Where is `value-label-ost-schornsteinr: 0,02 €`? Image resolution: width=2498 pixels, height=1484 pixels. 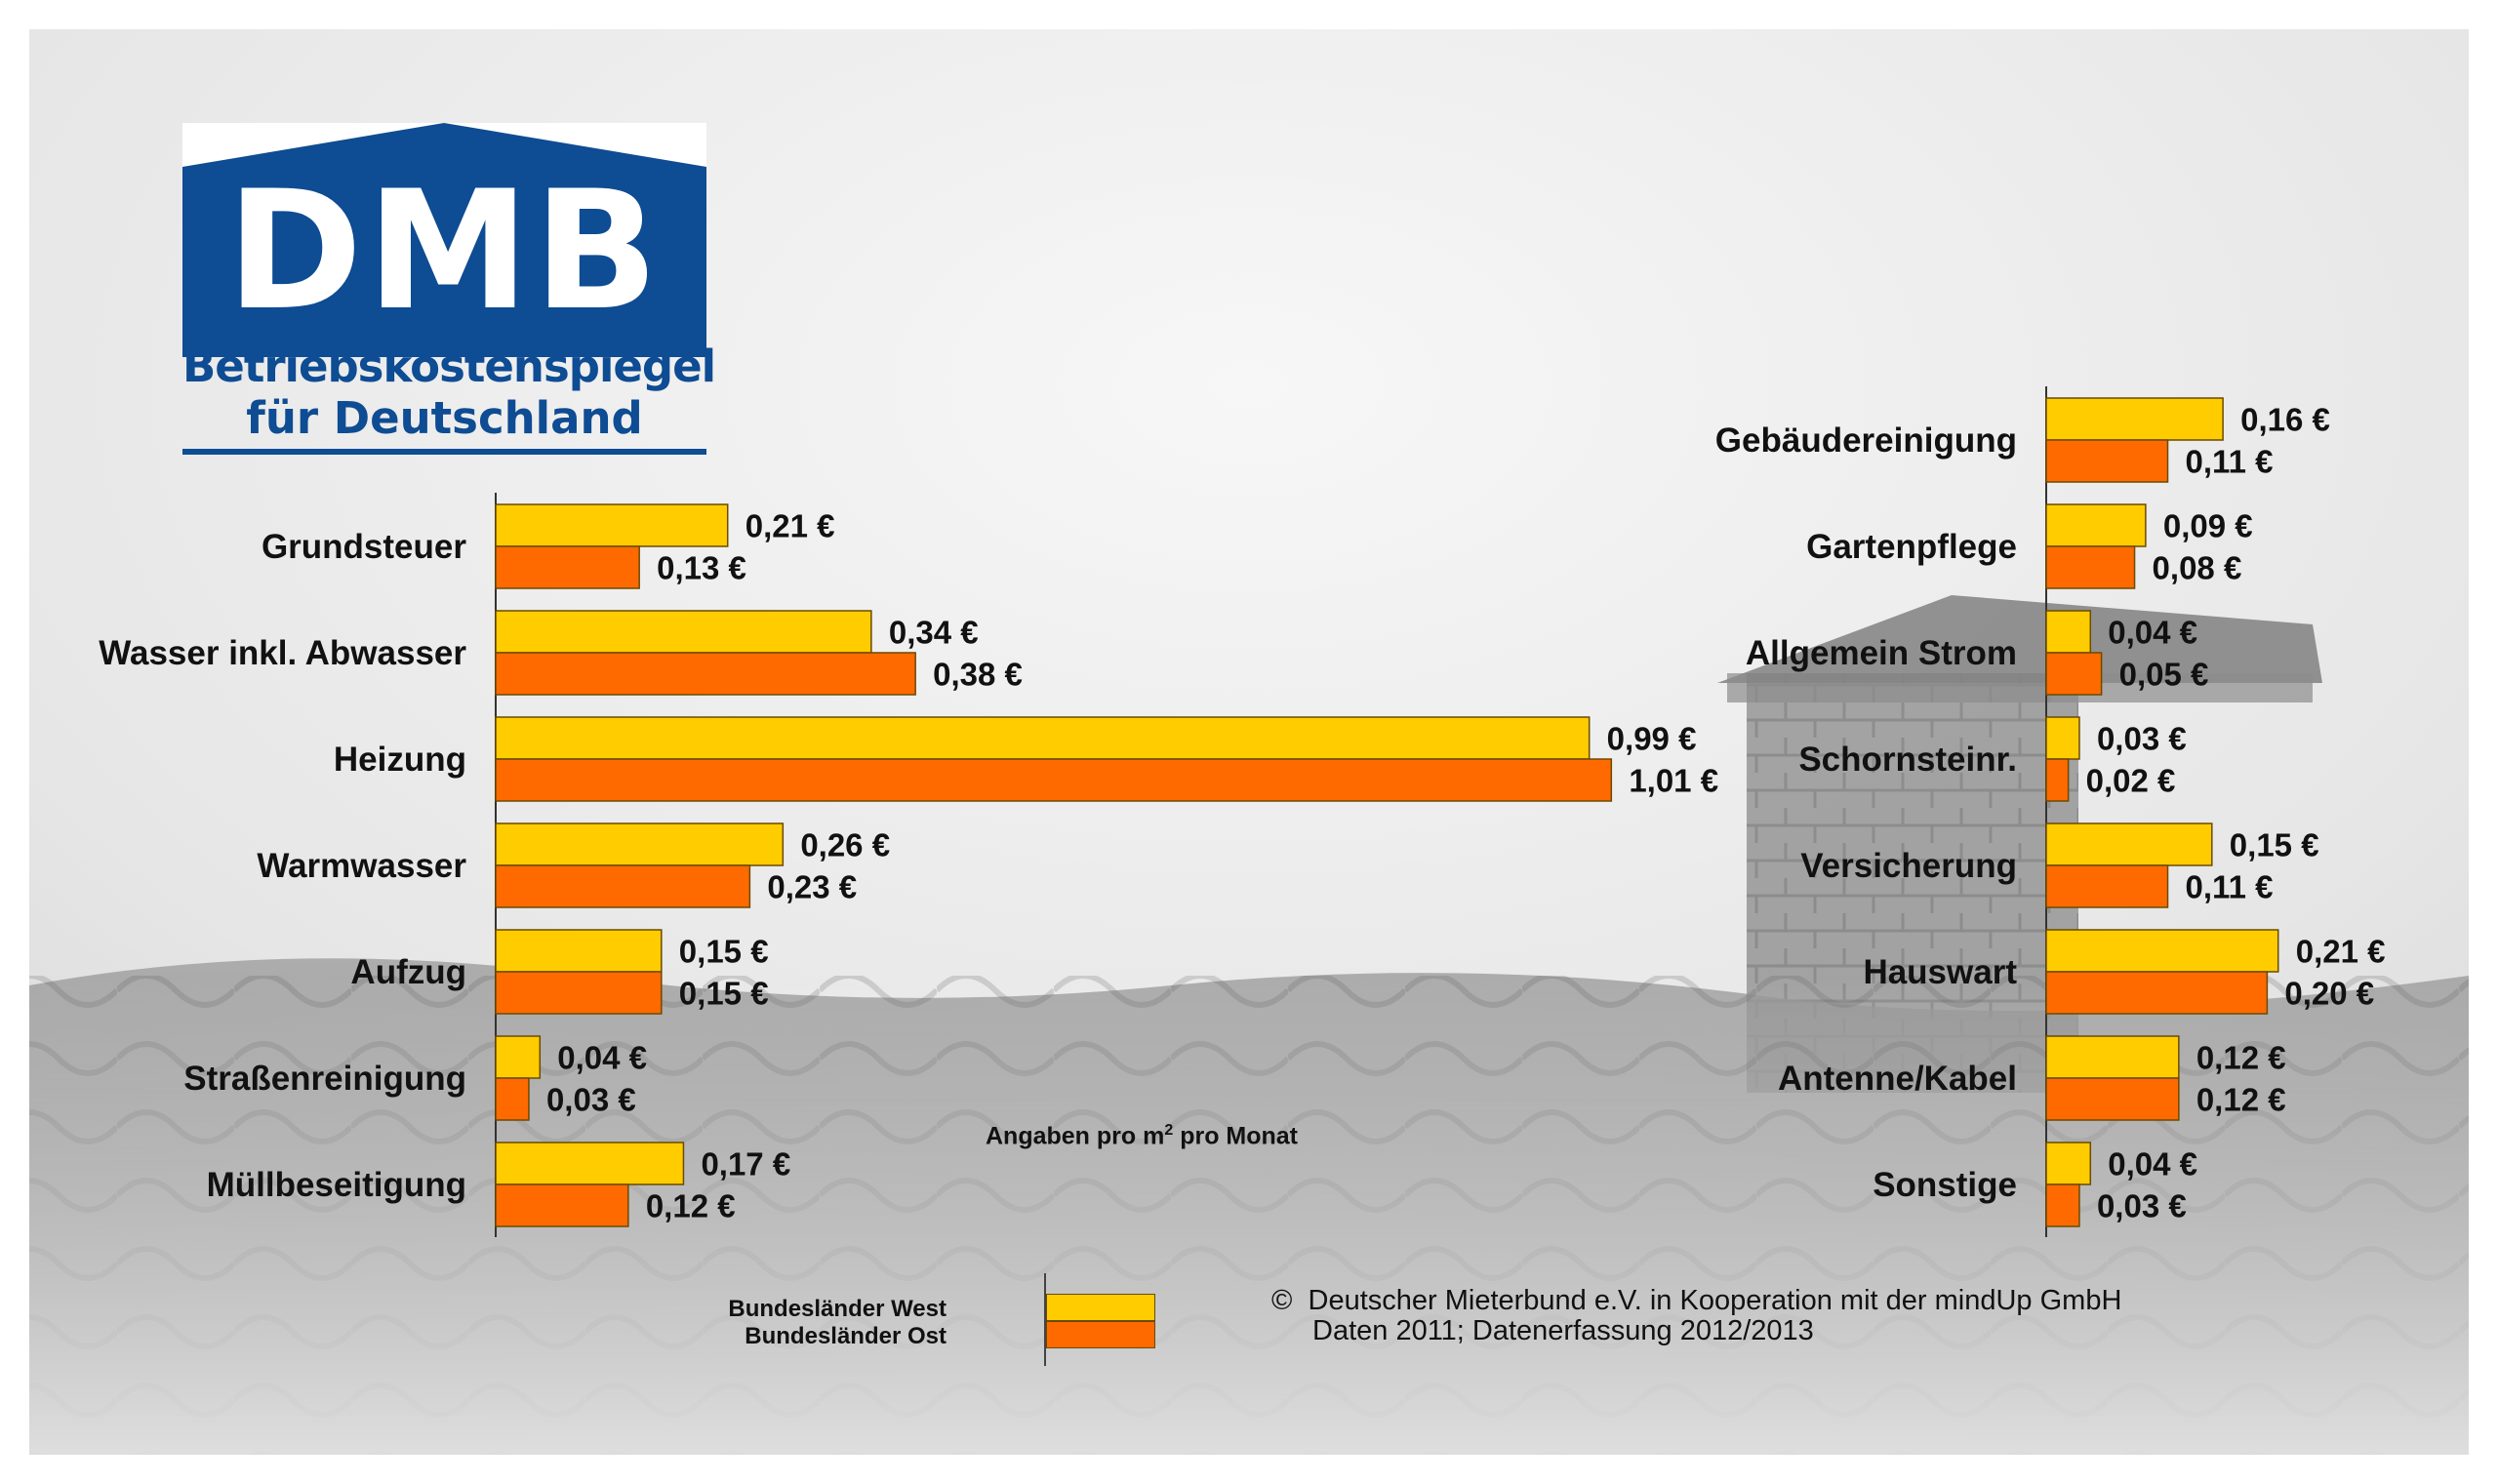
value-label-ost-schornsteinr: 0,02 € is located at coordinates (2131, 781).